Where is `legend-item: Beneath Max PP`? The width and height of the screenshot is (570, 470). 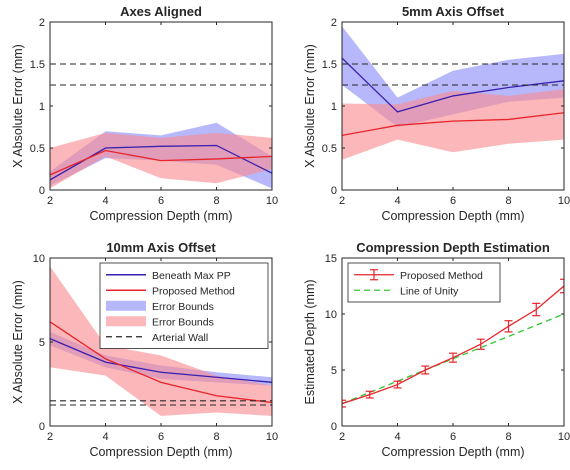
legend-item: Beneath Max PP is located at coordinates (168, 276).